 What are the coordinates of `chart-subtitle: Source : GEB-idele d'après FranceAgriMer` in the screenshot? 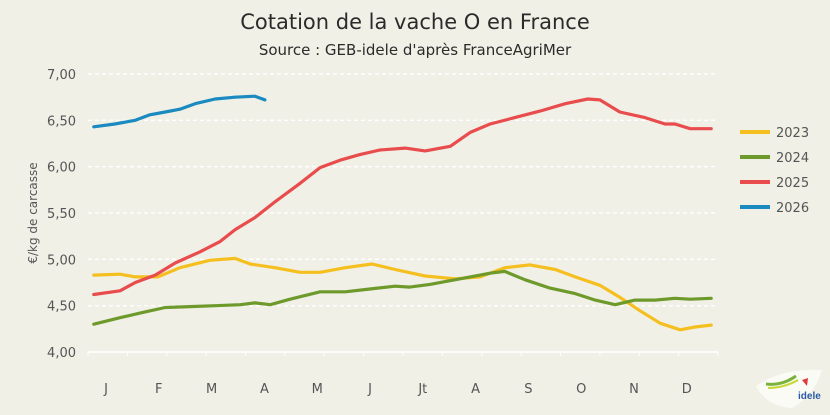 It's located at (415, 50).